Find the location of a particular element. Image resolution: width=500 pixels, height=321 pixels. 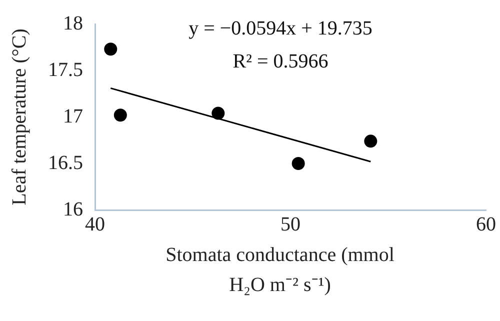

y-tick-label: 17.5 is located at coordinates (65, 69).